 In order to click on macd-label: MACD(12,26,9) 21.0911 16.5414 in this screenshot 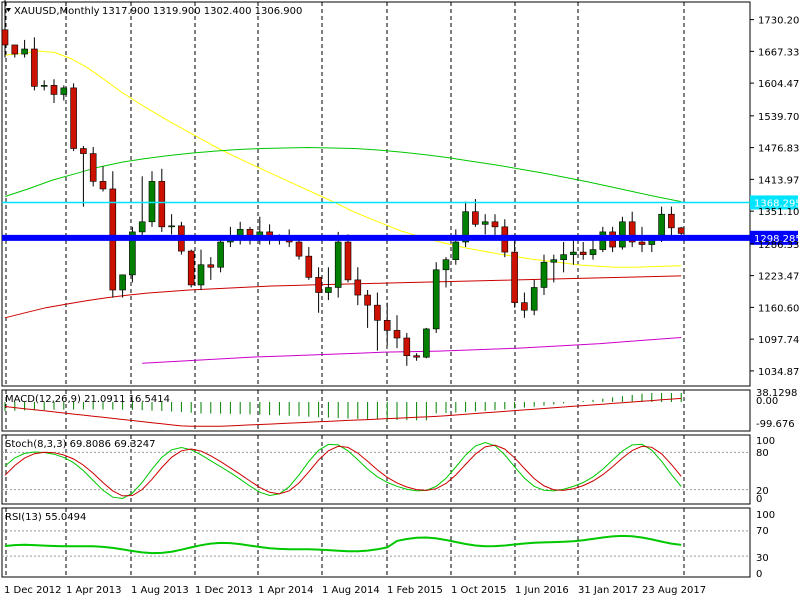, I will do `click(87, 399)`.